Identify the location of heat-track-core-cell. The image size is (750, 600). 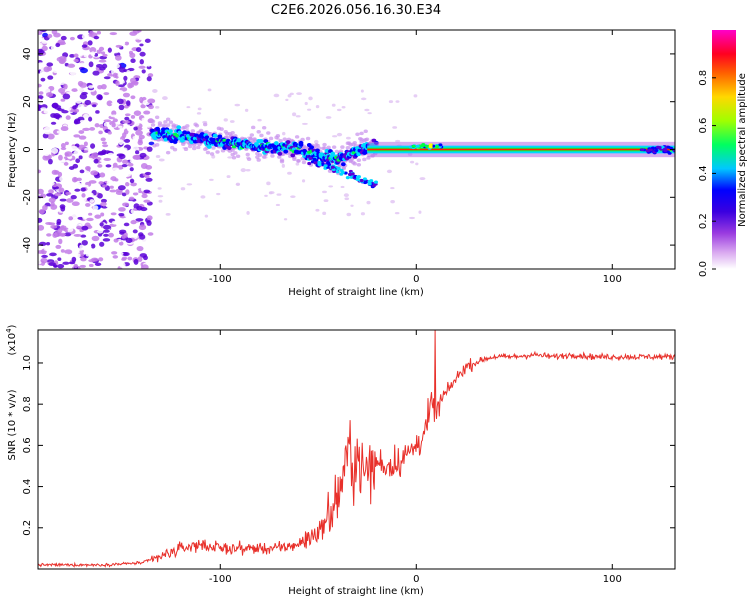
(234, 147).